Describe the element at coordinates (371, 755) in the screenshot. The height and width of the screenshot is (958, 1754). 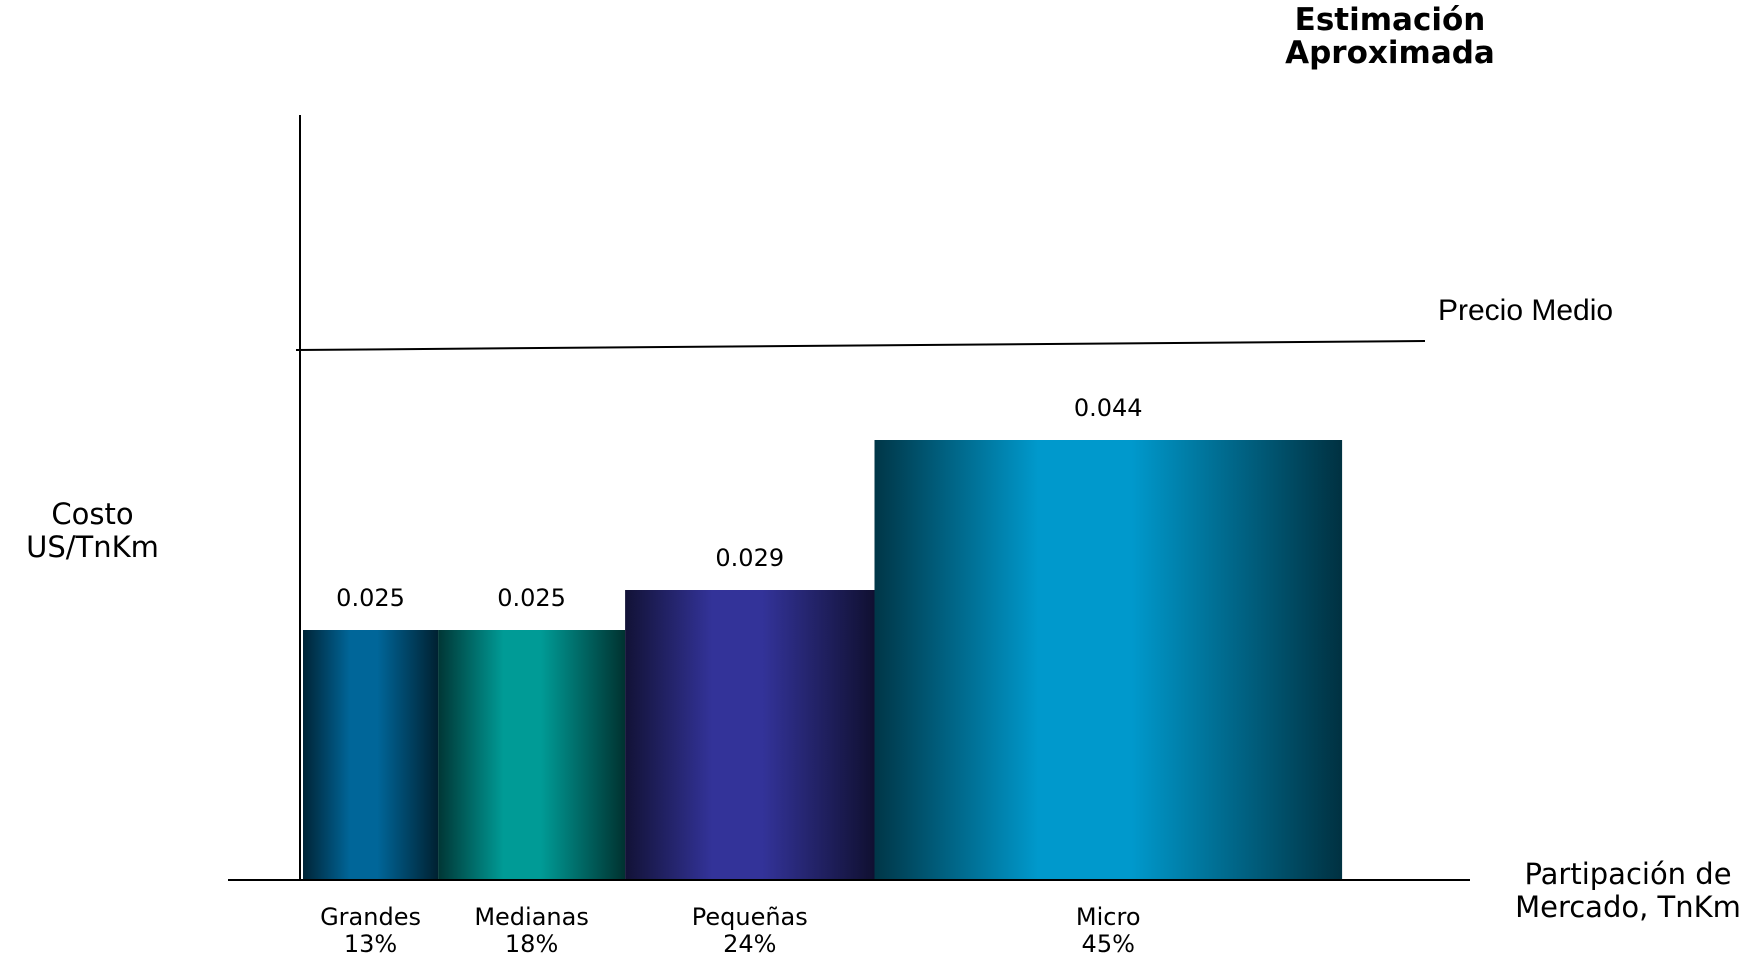
I see `bar-grandes` at that location.